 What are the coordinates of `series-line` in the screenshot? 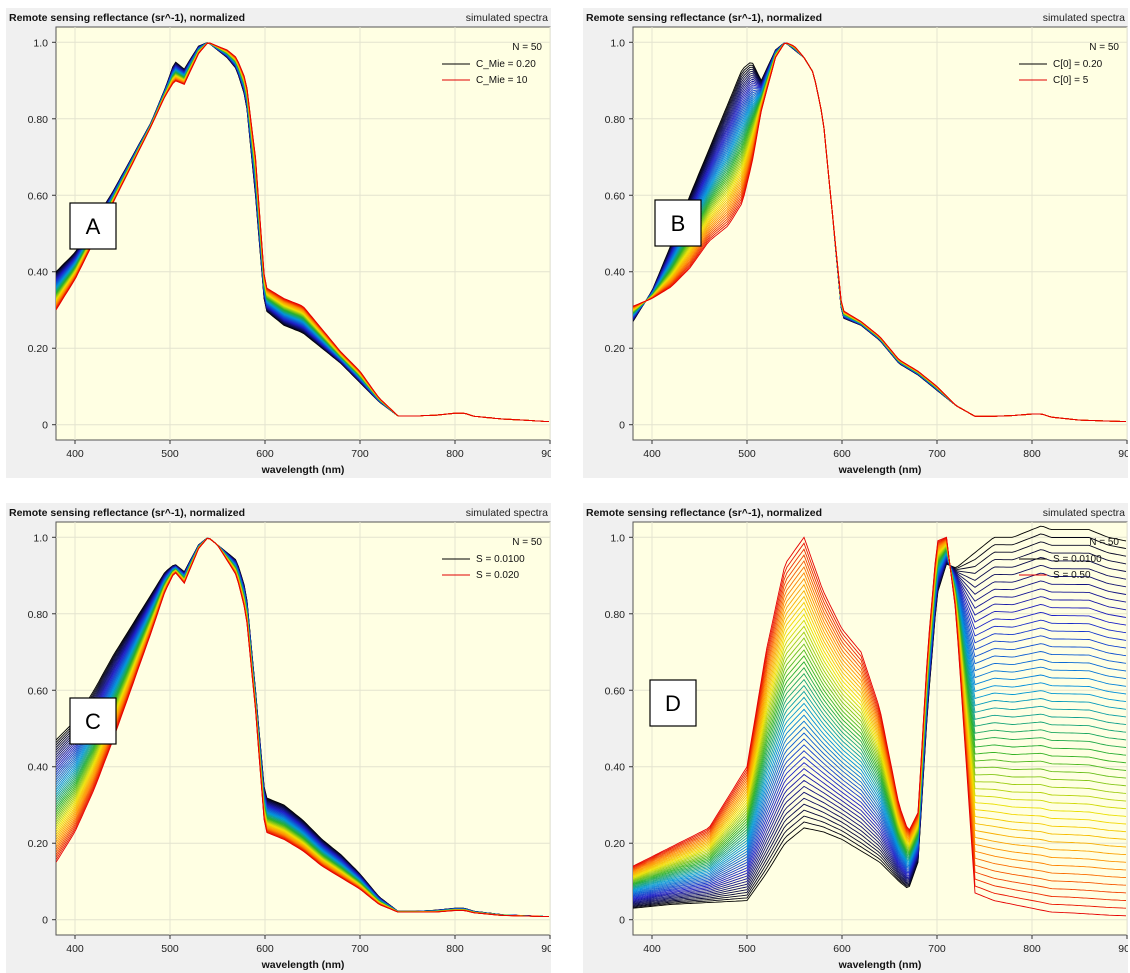 It's located at (880, 706).